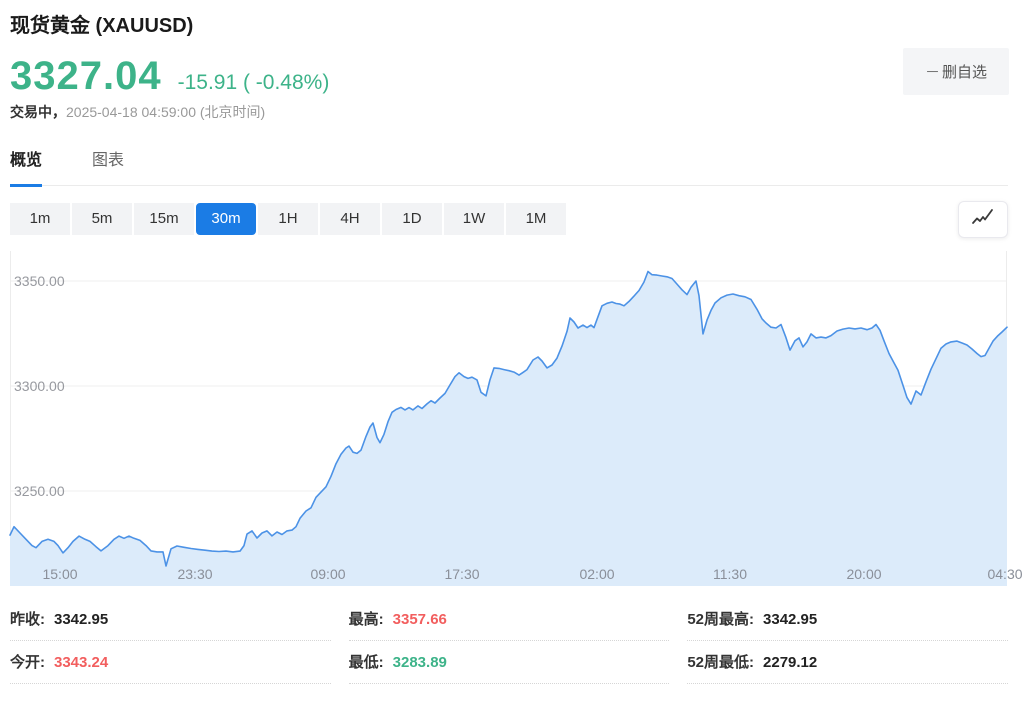 The image size is (1024, 706). I want to click on stat-label: 昨收:, so click(27, 619).